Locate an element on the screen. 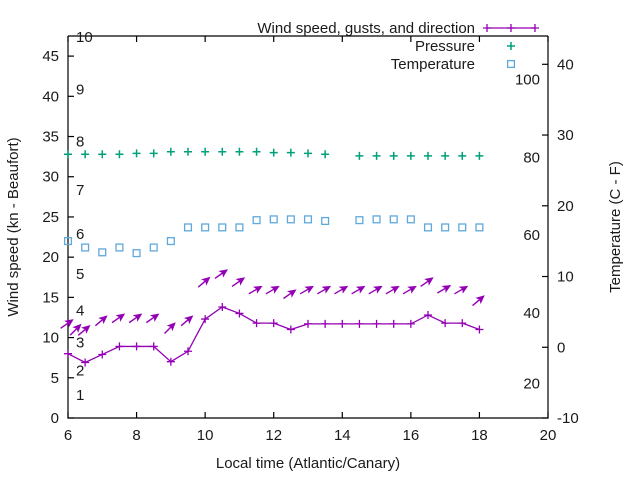 The width and height of the screenshot is (640, 480). legend-sample-square is located at coordinates (511, 64).